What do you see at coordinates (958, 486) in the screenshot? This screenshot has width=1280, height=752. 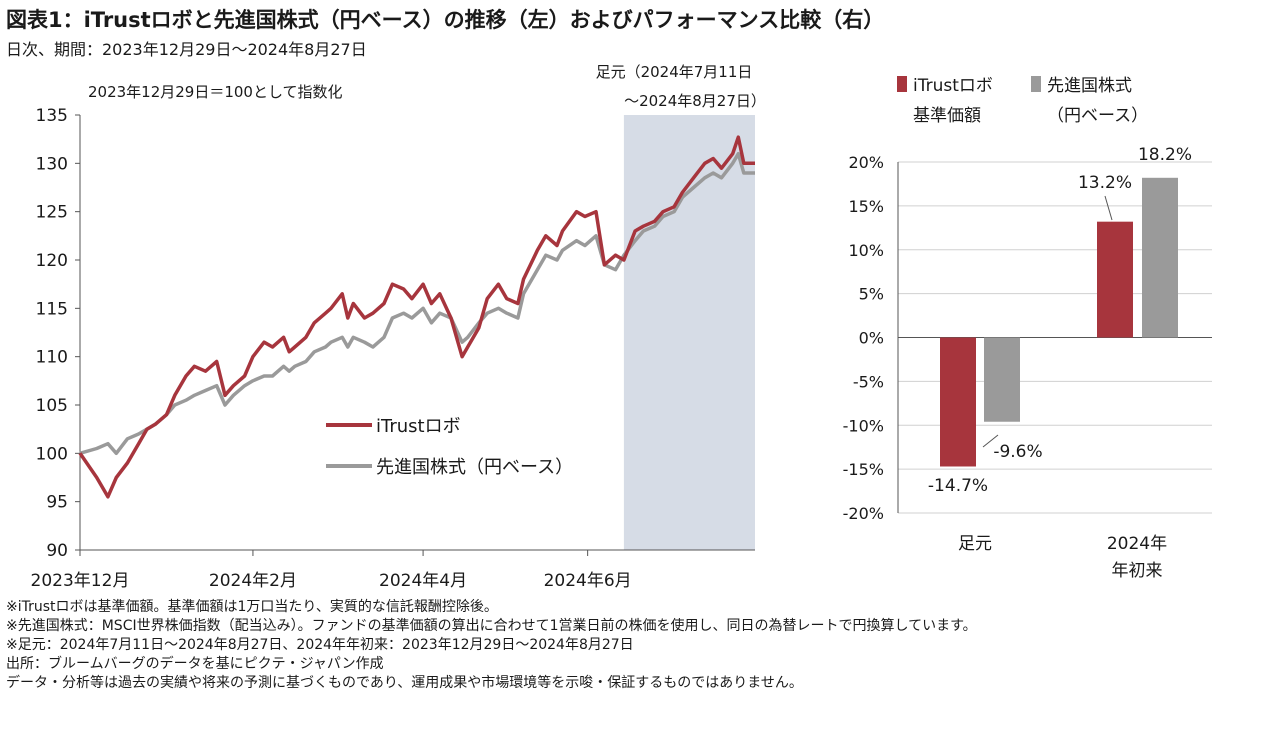 I see `data-label: -14.7%` at bounding box center [958, 486].